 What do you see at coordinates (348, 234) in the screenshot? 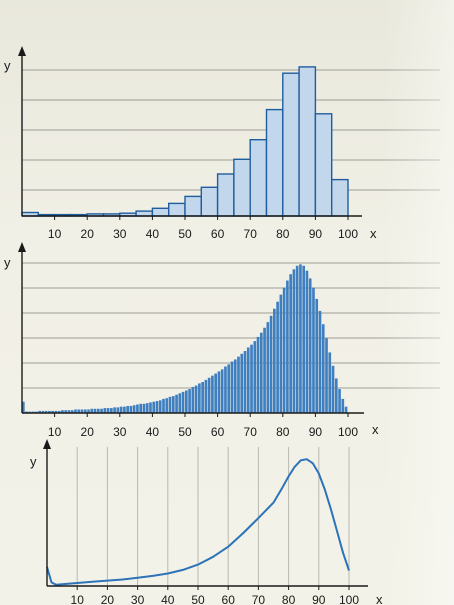
I see `x-tick-label: 100` at bounding box center [348, 234].